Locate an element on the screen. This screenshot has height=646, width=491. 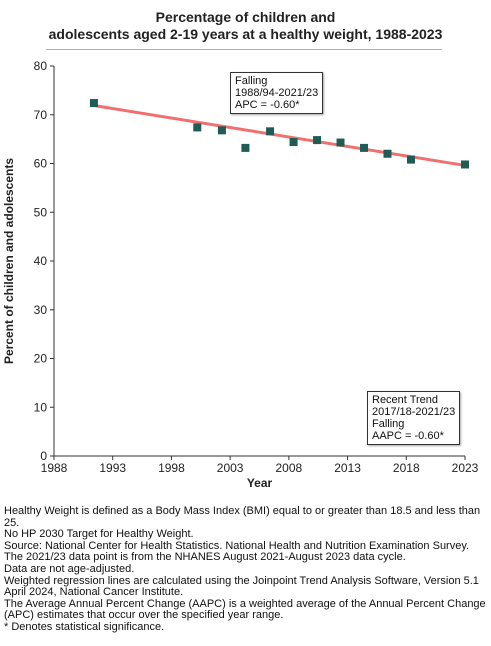
annotation-recent-line1: Recent Trend is located at coordinates (405, 400).